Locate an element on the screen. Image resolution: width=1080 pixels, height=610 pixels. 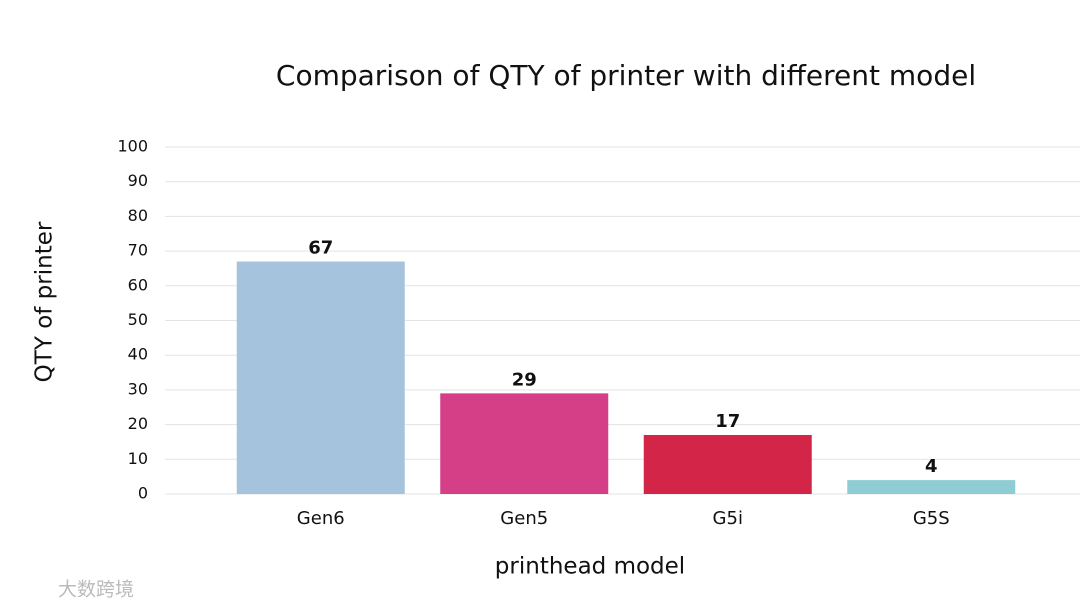
value-label: 29 is located at coordinates (524, 379).